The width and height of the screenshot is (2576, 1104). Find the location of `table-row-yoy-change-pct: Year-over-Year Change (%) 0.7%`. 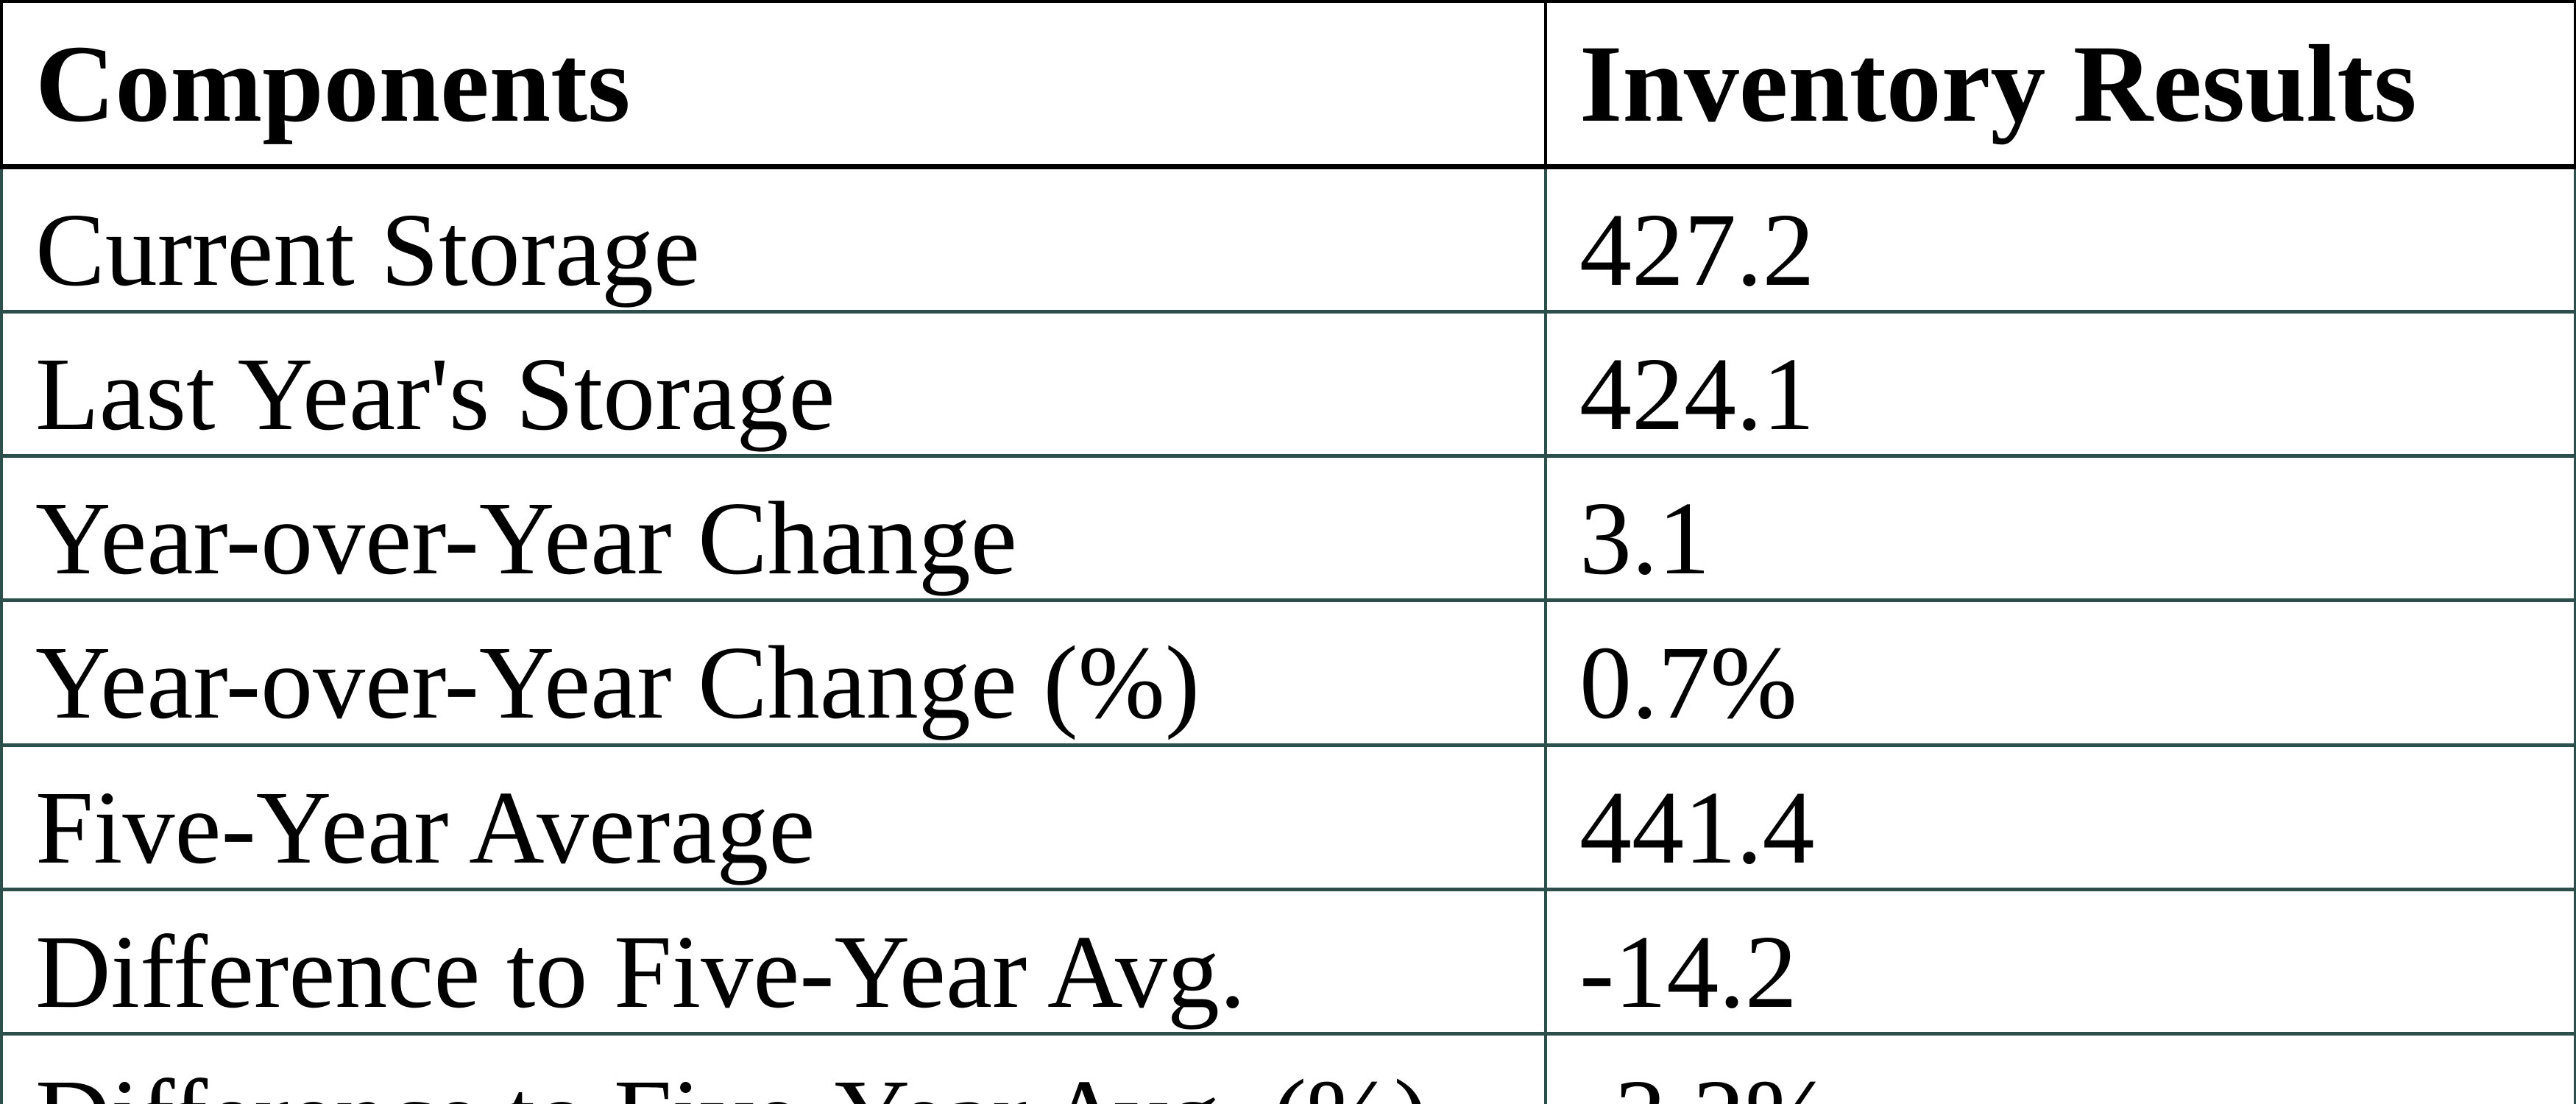

table-row-yoy-change-pct: Year-over-Year Change (%) 0.7% is located at coordinates (1288, 672).